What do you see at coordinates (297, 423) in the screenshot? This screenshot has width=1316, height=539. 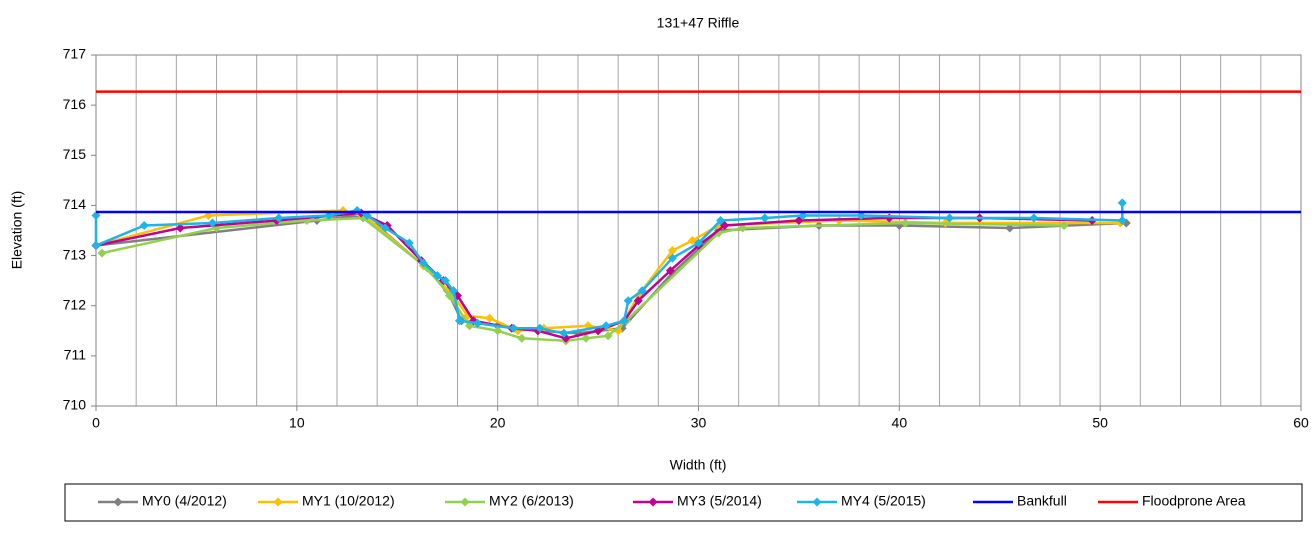 I see `x-tick-label: 10` at bounding box center [297, 423].